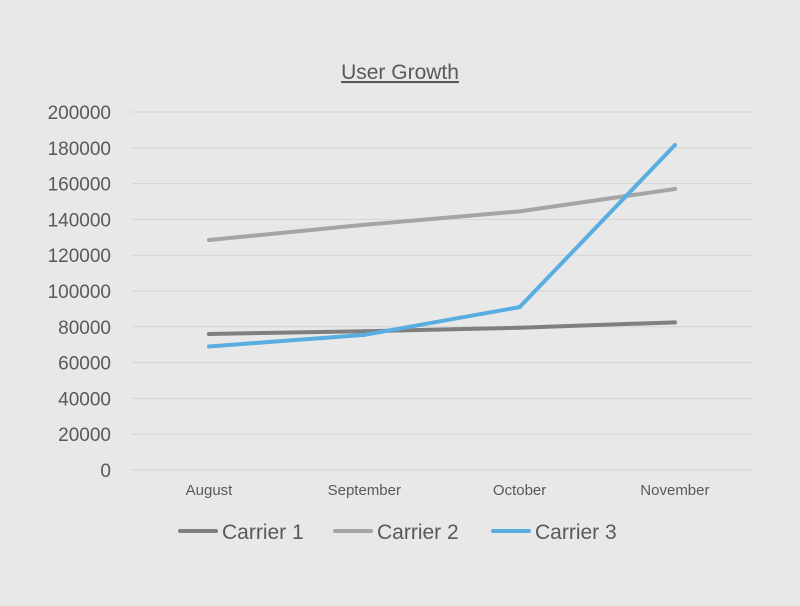 This screenshot has width=800, height=606. Describe the element at coordinates (79, 185) in the screenshot. I see `y-tick-label: 160000` at that location.